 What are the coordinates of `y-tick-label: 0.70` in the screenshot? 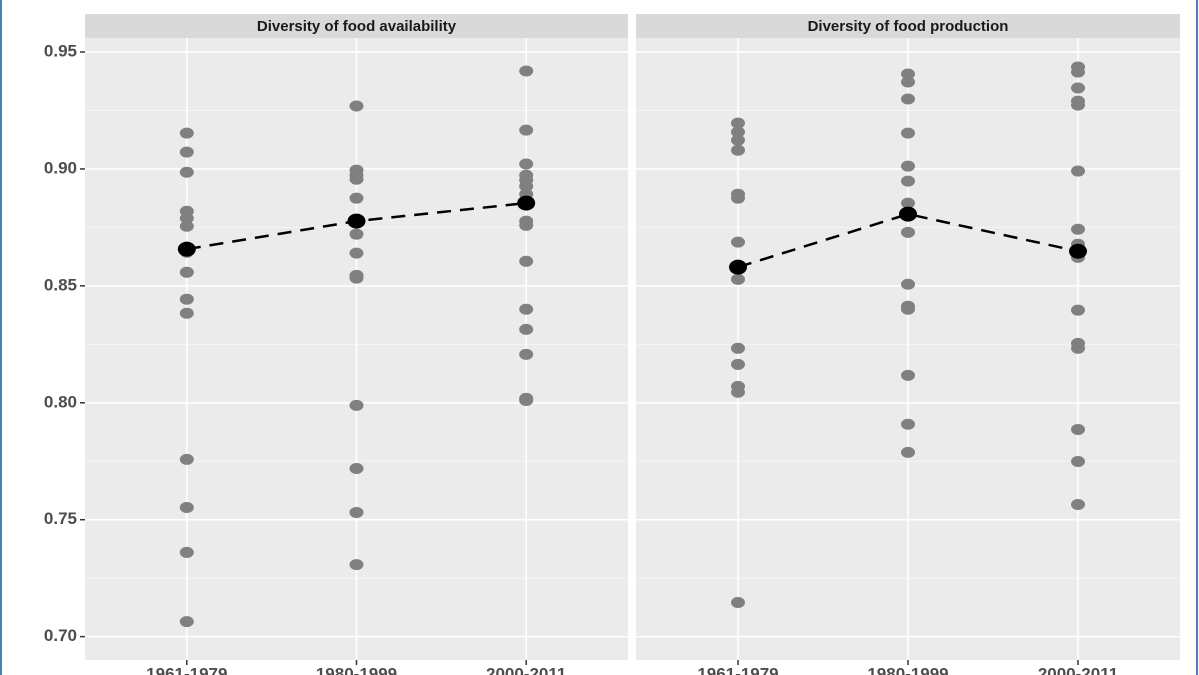 It's located at (60, 635).